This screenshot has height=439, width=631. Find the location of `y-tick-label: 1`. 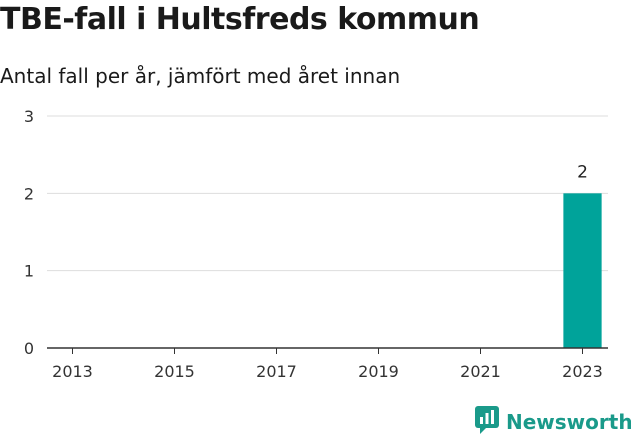

y-tick-label: 1 is located at coordinates (29, 271).